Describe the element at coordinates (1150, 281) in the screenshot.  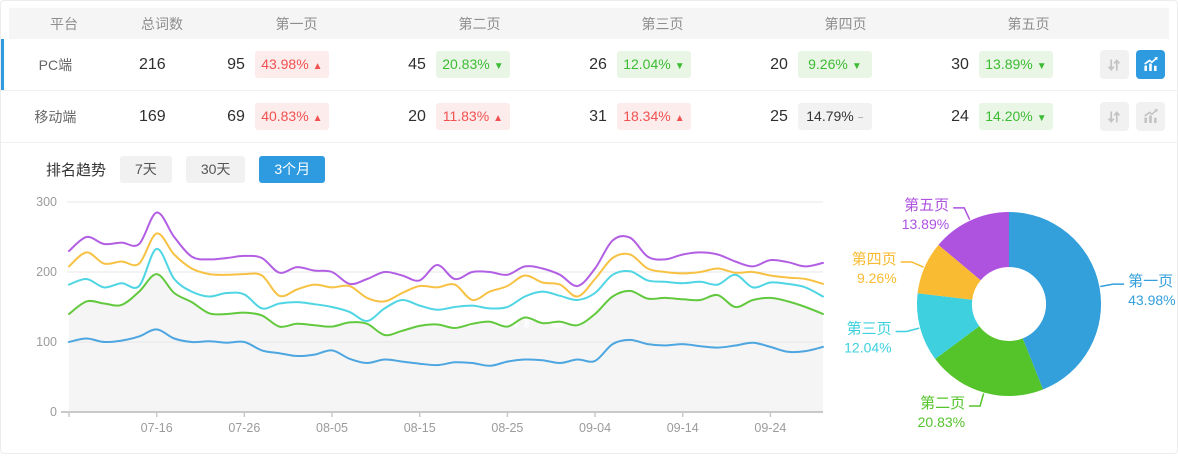
I see `donut-label-name: 第一页` at that location.